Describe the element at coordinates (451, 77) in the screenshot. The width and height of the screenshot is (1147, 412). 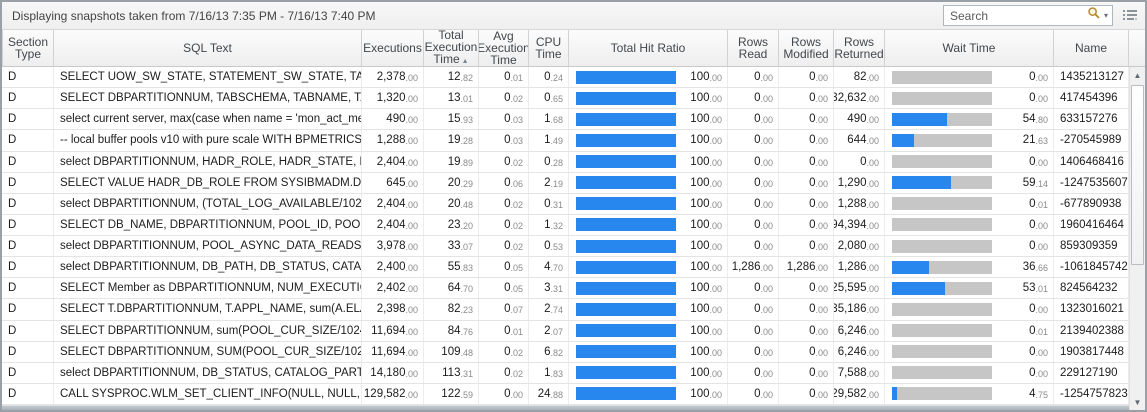
I see `cell-total_execution_time: 12.82` at that location.